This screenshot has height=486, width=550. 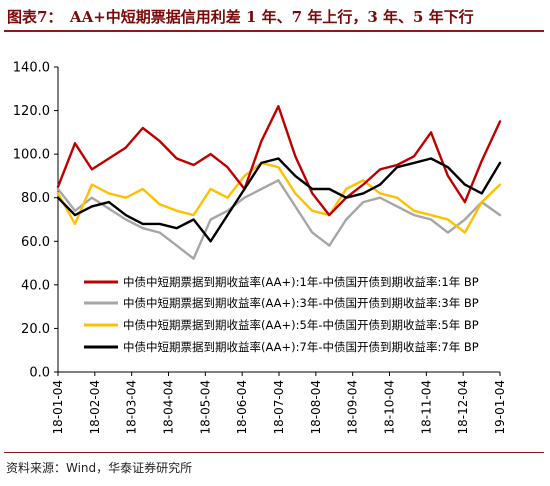 I want to click on x-tick-label: 18-05-04, so click(x=205, y=407).